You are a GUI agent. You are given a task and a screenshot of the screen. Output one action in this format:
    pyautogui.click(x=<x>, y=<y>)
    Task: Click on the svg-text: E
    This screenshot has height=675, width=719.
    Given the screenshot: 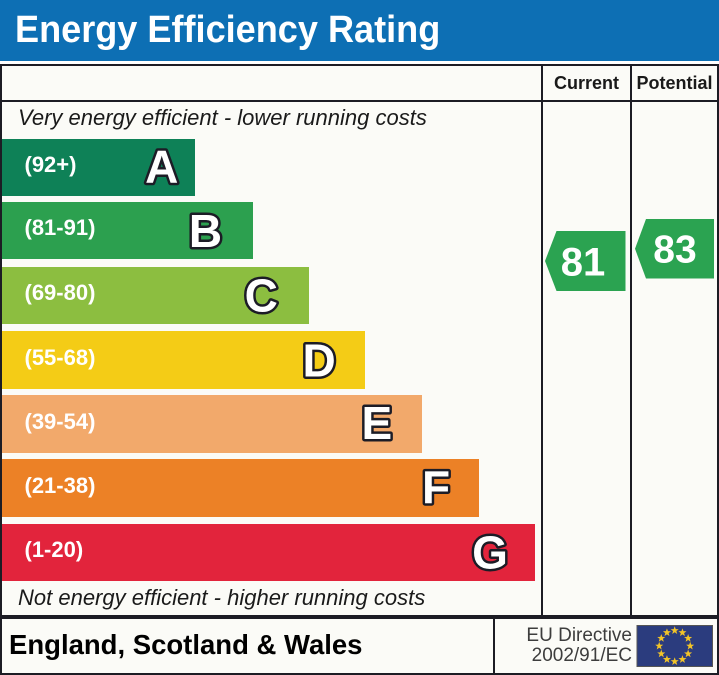 What is the action you would take?
    pyautogui.click(x=377, y=423)
    